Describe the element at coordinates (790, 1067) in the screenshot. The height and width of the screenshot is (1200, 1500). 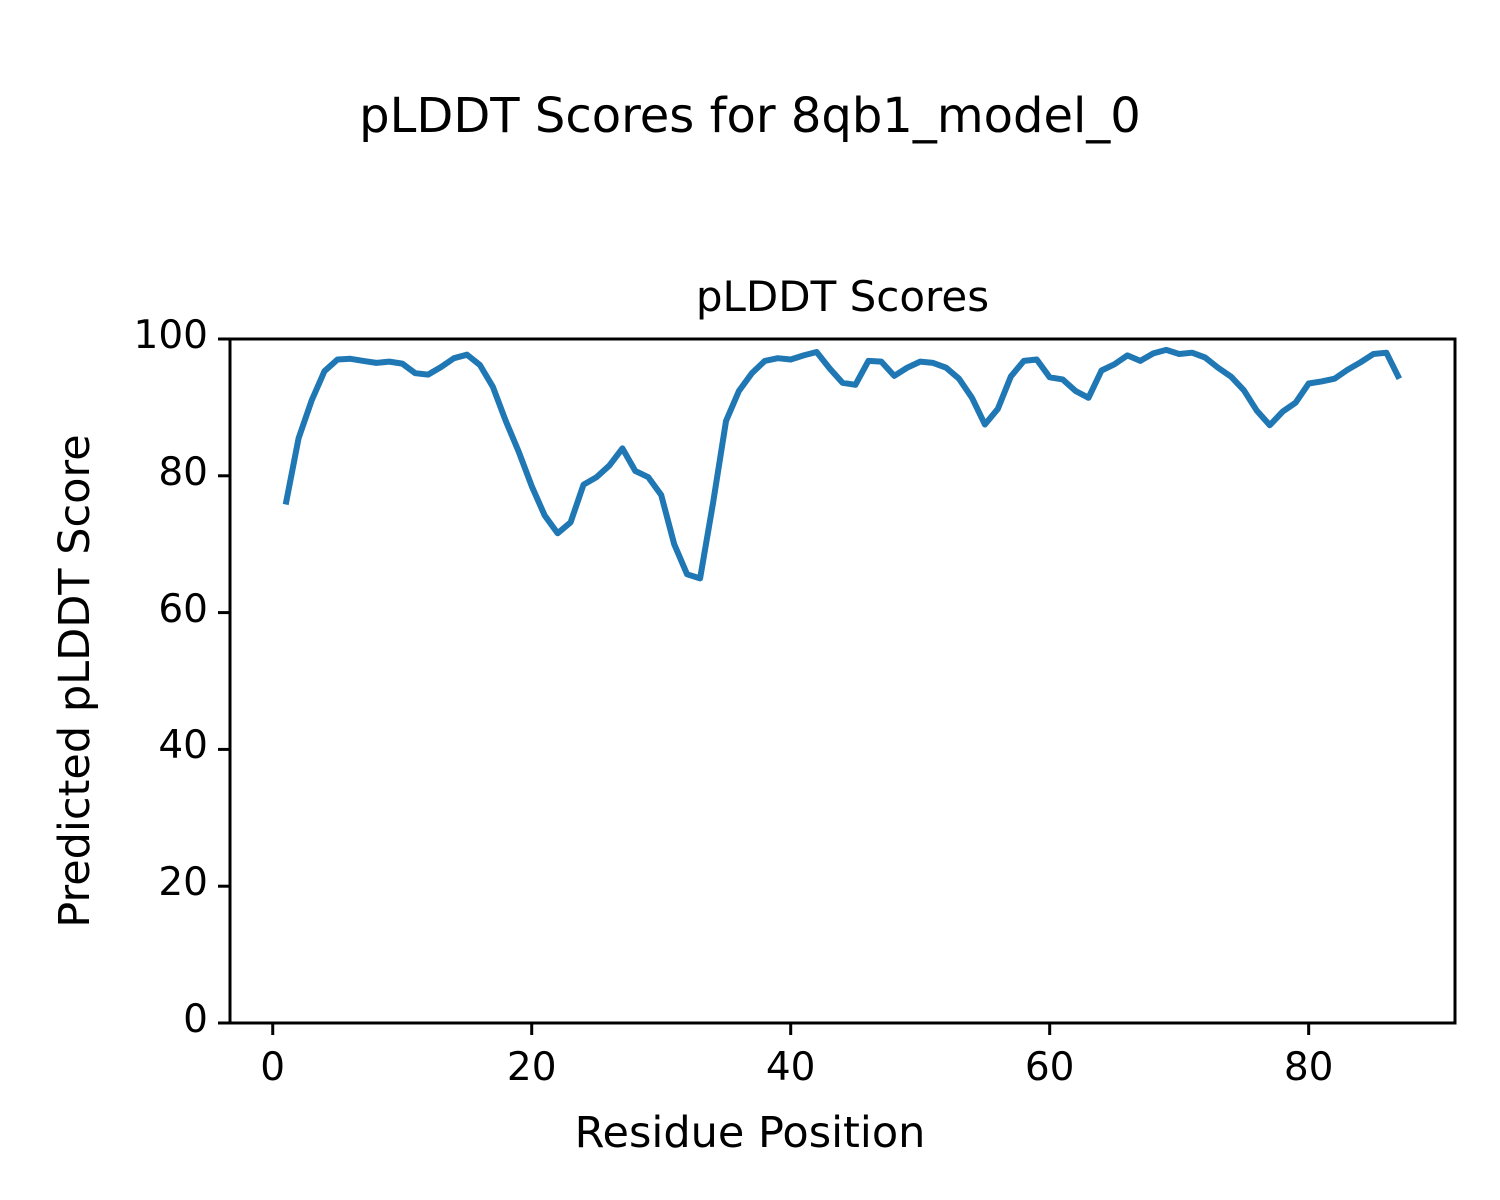
I see `x-tick-label: 40` at that location.